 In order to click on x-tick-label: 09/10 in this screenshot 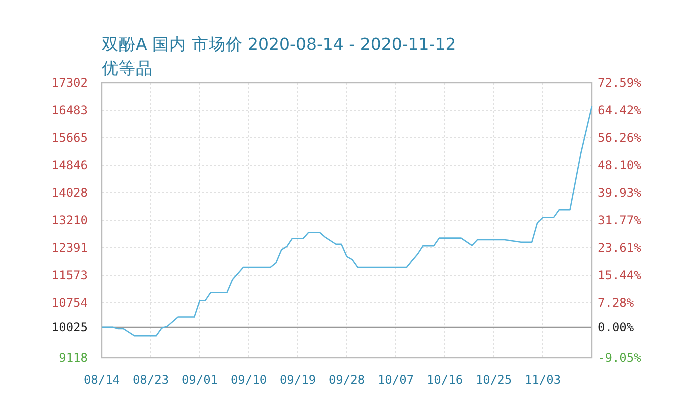, I will do `click(249, 380)`.